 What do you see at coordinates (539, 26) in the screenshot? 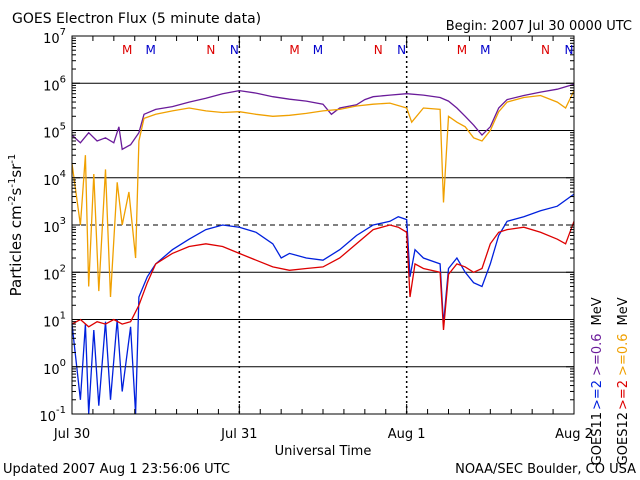
I see `begin-time: Begin: 2007 Jul 30 0000 UTC` at bounding box center [539, 26].